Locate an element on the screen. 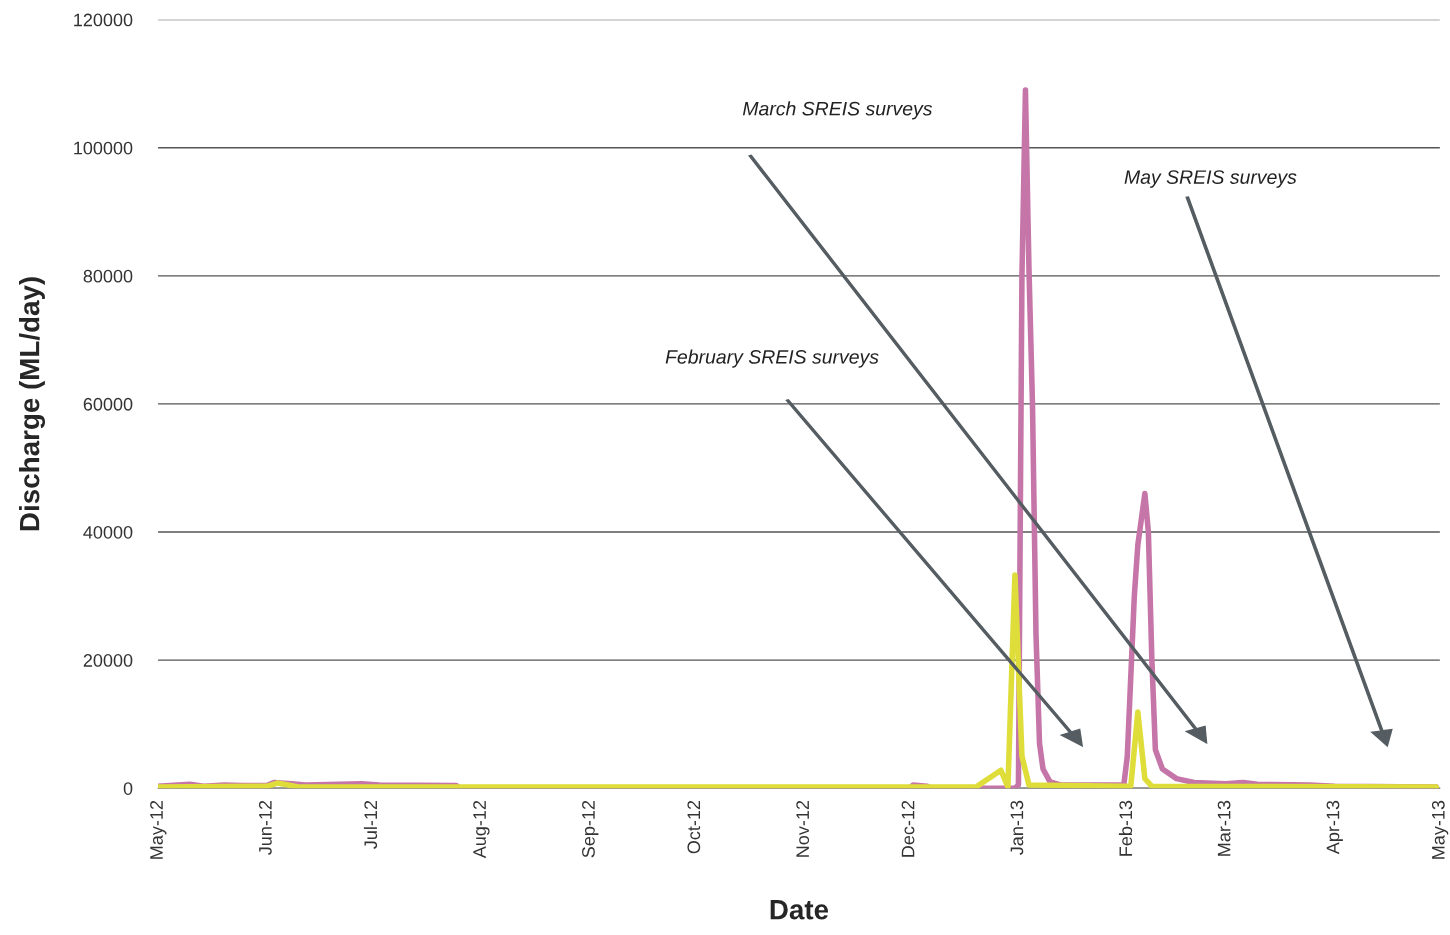 The width and height of the screenshot is (1450, 935). x-tick-label: Nov-12 is located at coordinates (803, 828).